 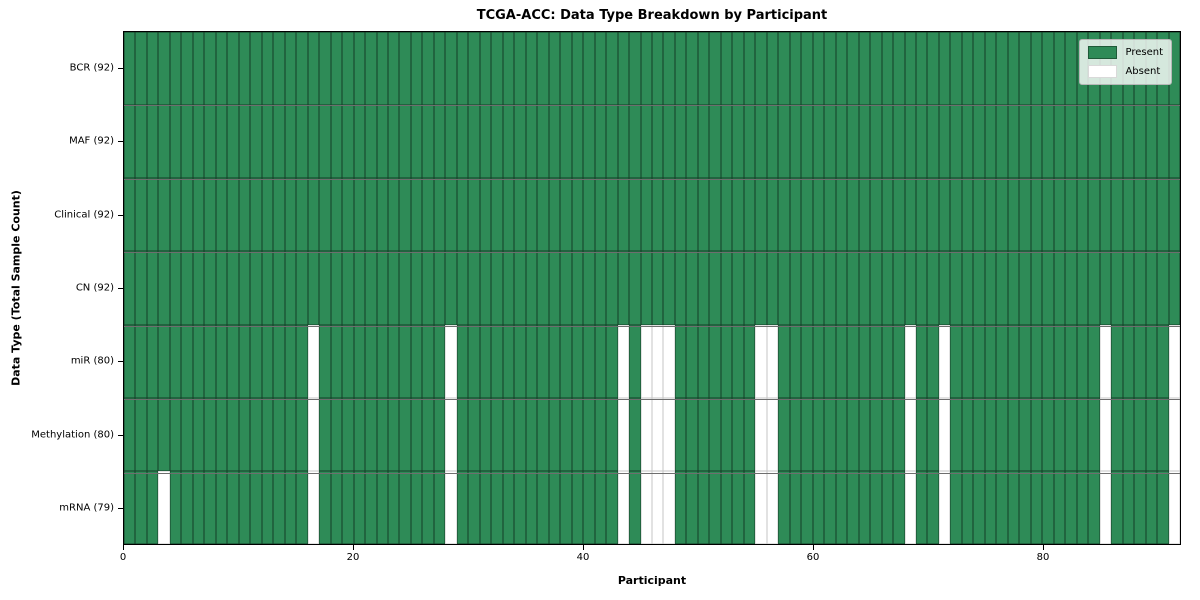 I want to click on y-tick-mark, so click(x=120, y=142).